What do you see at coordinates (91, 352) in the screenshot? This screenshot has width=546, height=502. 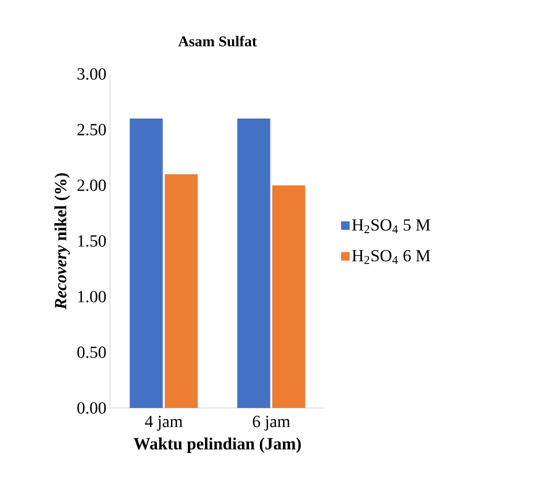 I see `y-tick-label: 0.50` at bounding box center [91, 352].